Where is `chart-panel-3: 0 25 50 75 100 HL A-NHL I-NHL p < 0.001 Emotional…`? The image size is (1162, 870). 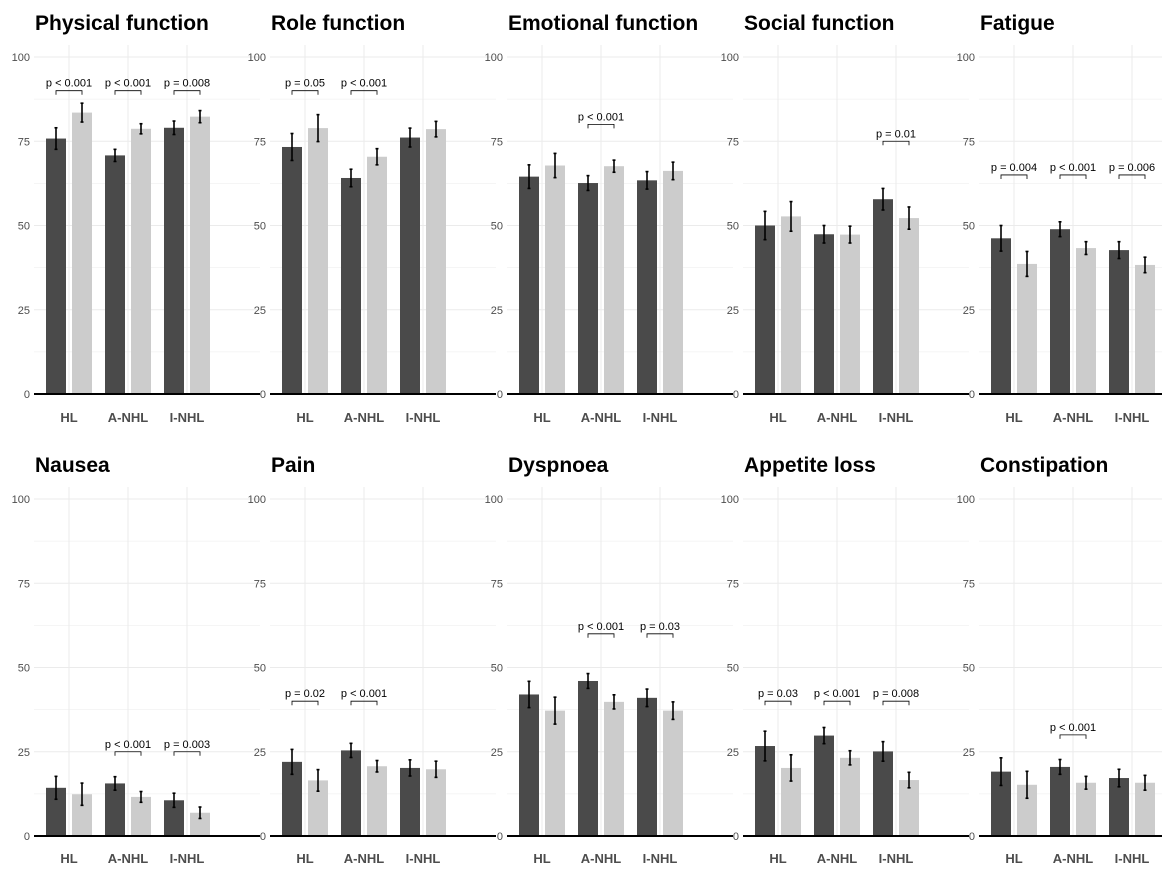 chart-panel-3: 0 25 50 75 100 HL A-NHL I-NHL p < 0.001 Emotional… is located at coordinates (609, 218).